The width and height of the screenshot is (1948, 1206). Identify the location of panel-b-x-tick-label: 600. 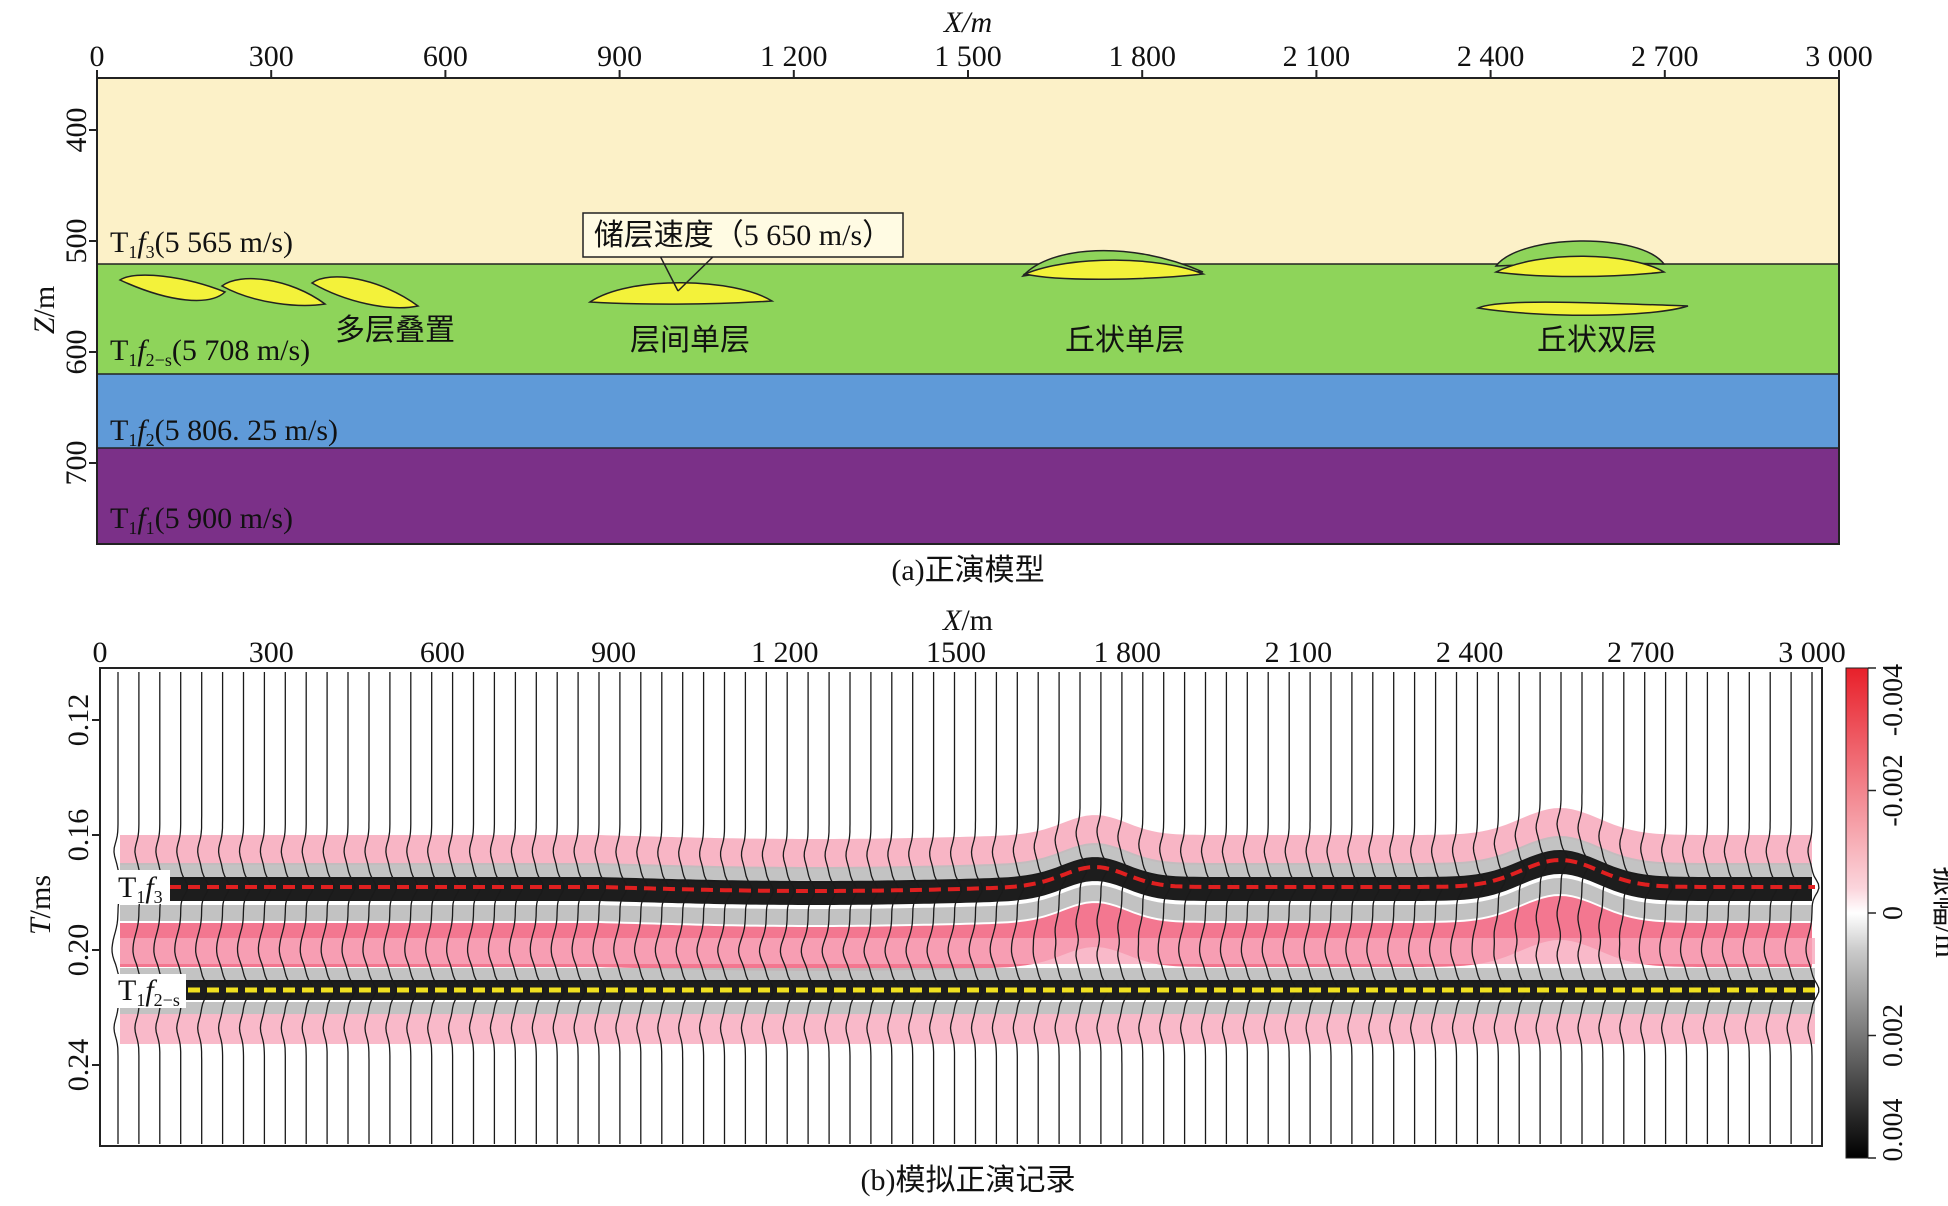
(442, 652).